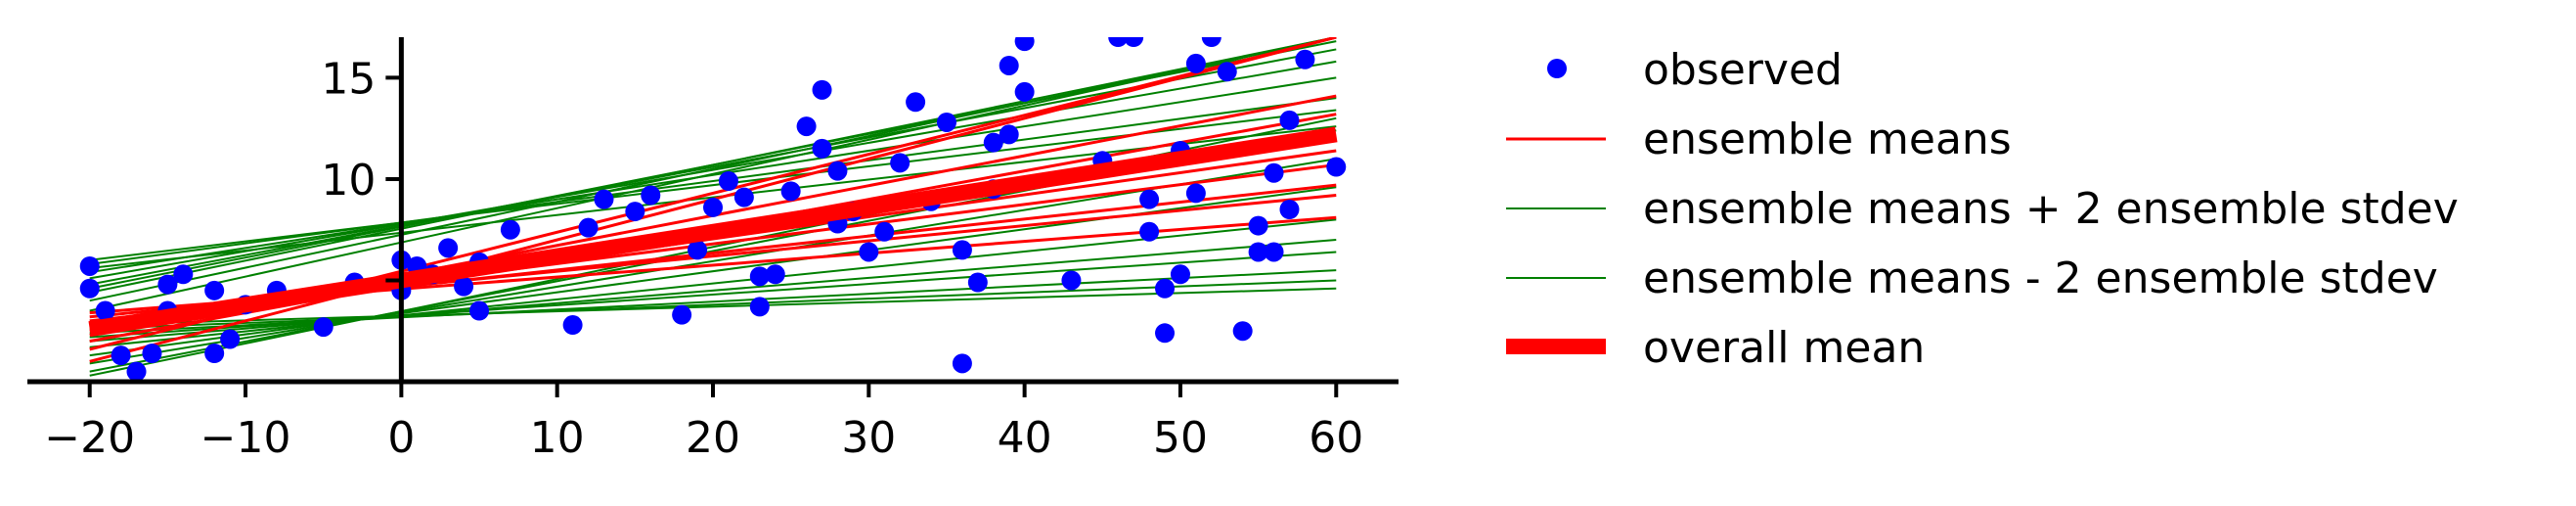 The height and width of the screenshot is (506, 2576). Describe the element at coordinates (348, 79) in the screenshot. I see `y-tick-label: 15` at that location.